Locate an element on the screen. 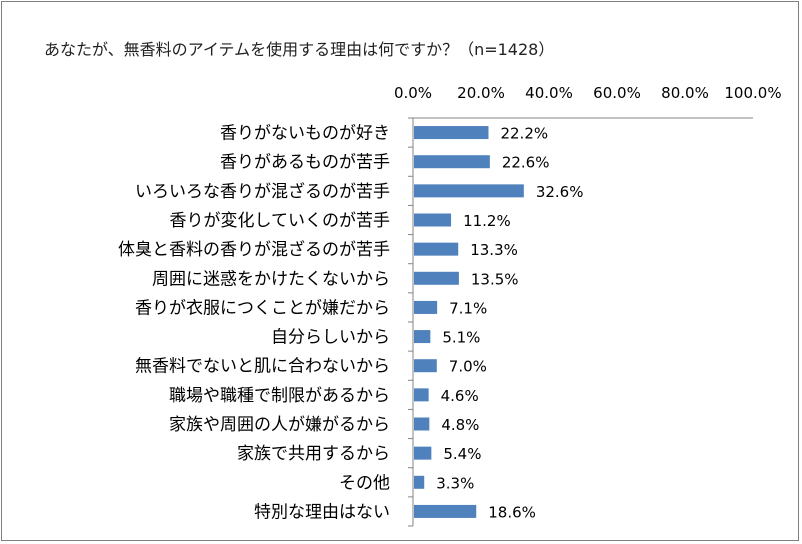  x-tick-label: 60.0% is located at coordinates (617, 93).